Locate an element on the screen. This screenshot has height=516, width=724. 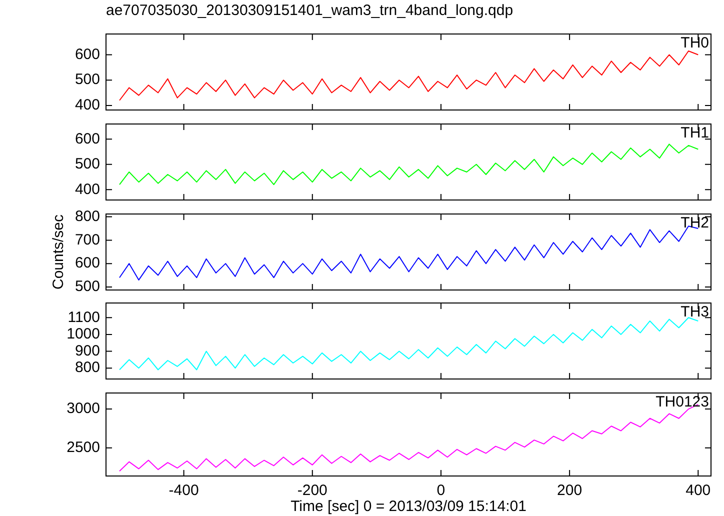
series-label: TH0 is located at coordinates (694, 43).